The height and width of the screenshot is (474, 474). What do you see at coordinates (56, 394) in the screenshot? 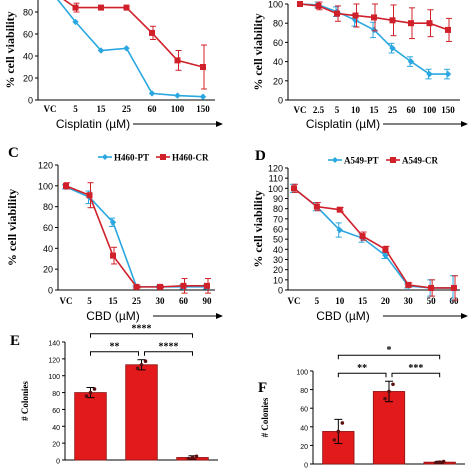
I see `panel-4-y-tick-label: 80` at bounding box center [56, 394].